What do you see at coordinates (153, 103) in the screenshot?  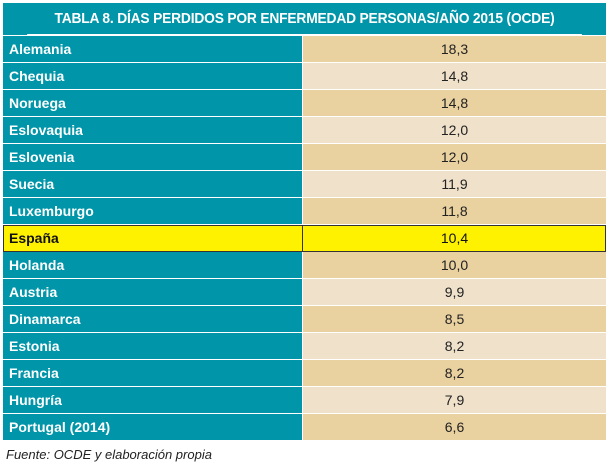 I see `country-cell: Noruega` at bounding box center [153, 103].